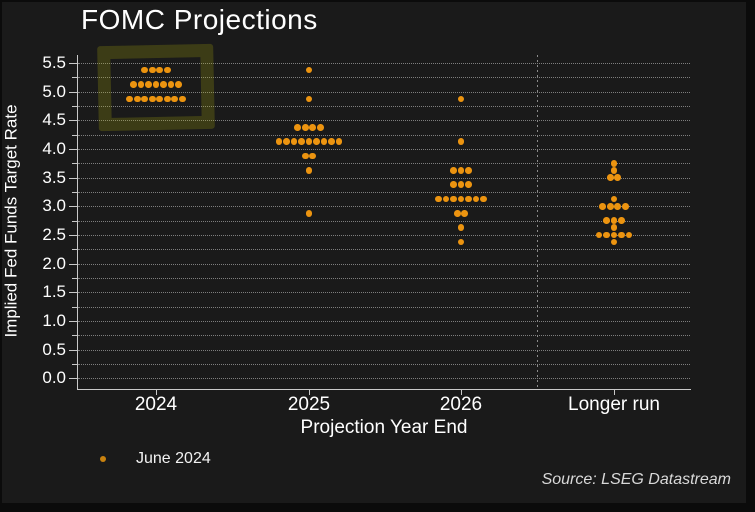 The height and width of the screenshot is (512, 755). Describe the element at coordinates (156, 404) in the screenshot. I see `x-tick-label-2024: 2024` at that location.